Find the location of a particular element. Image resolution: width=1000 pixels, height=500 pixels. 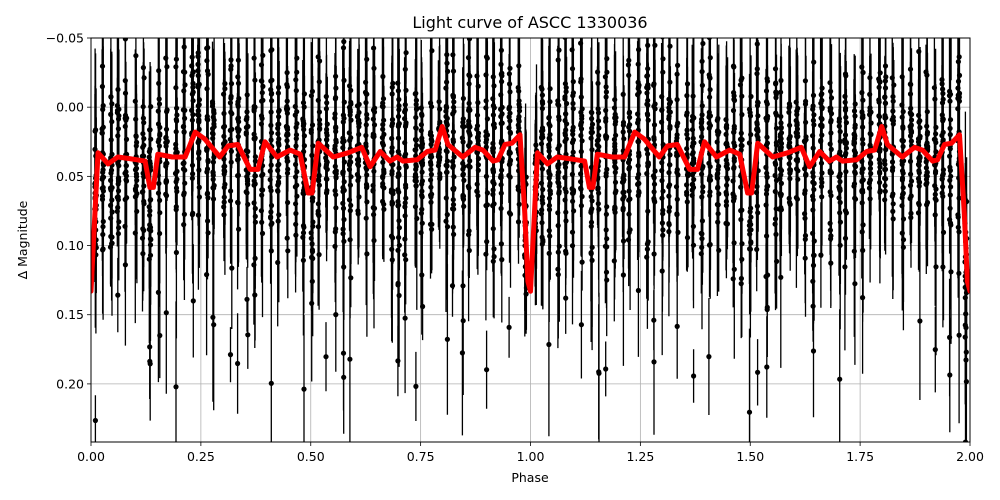

y-tick-label: 0.15 is located at coordinates (70, 314).